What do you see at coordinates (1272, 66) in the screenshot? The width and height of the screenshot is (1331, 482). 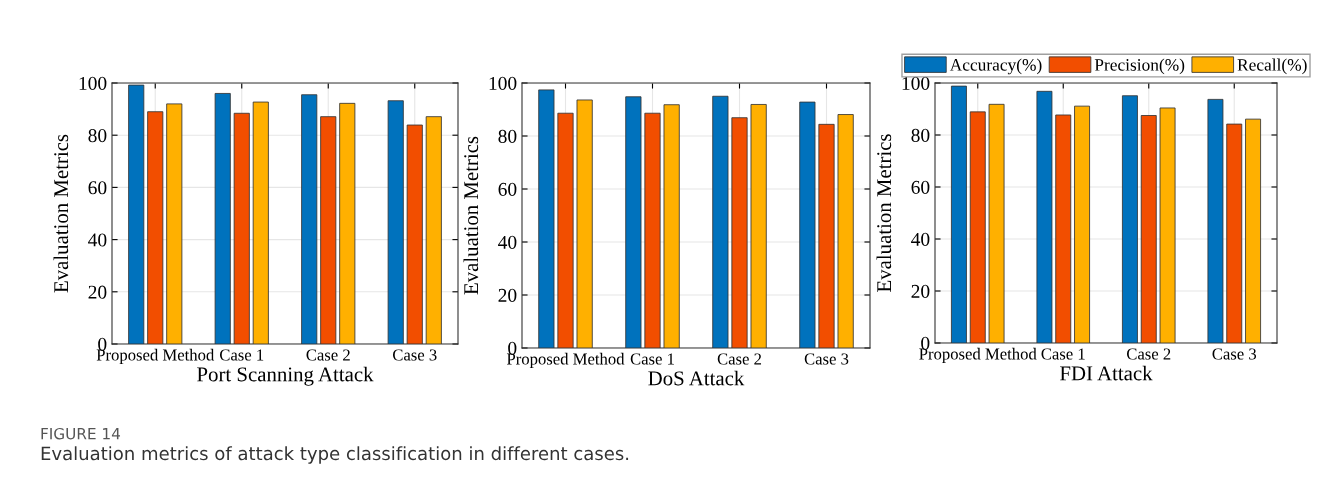 I see `legend-label: Recall(%)` at bounding box center [1272, 66].